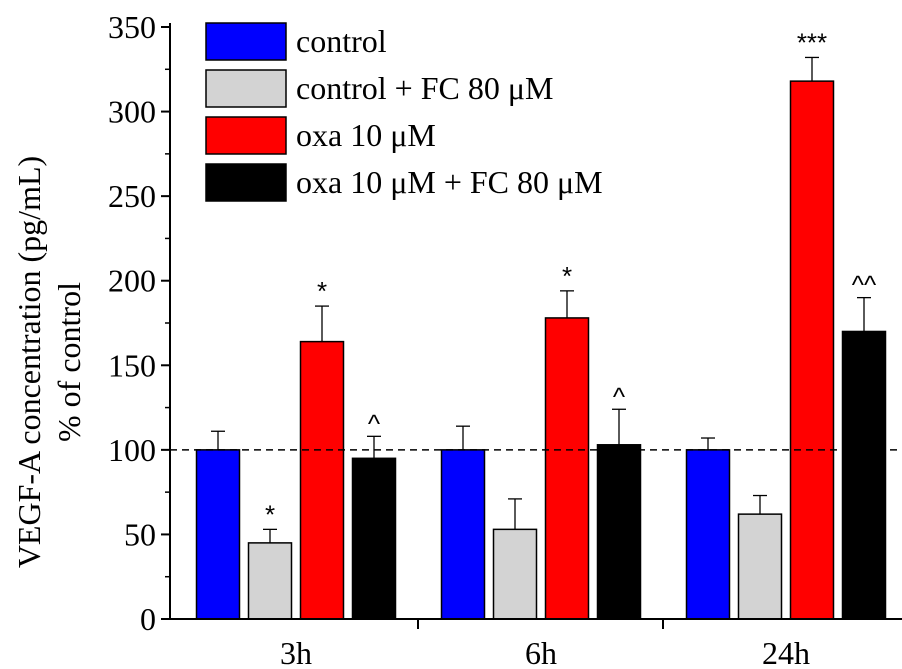  What do you see at coordinates (864, 285) in the screenshot?
I see `significance-label: ^^` at bounding box center [864, 285].